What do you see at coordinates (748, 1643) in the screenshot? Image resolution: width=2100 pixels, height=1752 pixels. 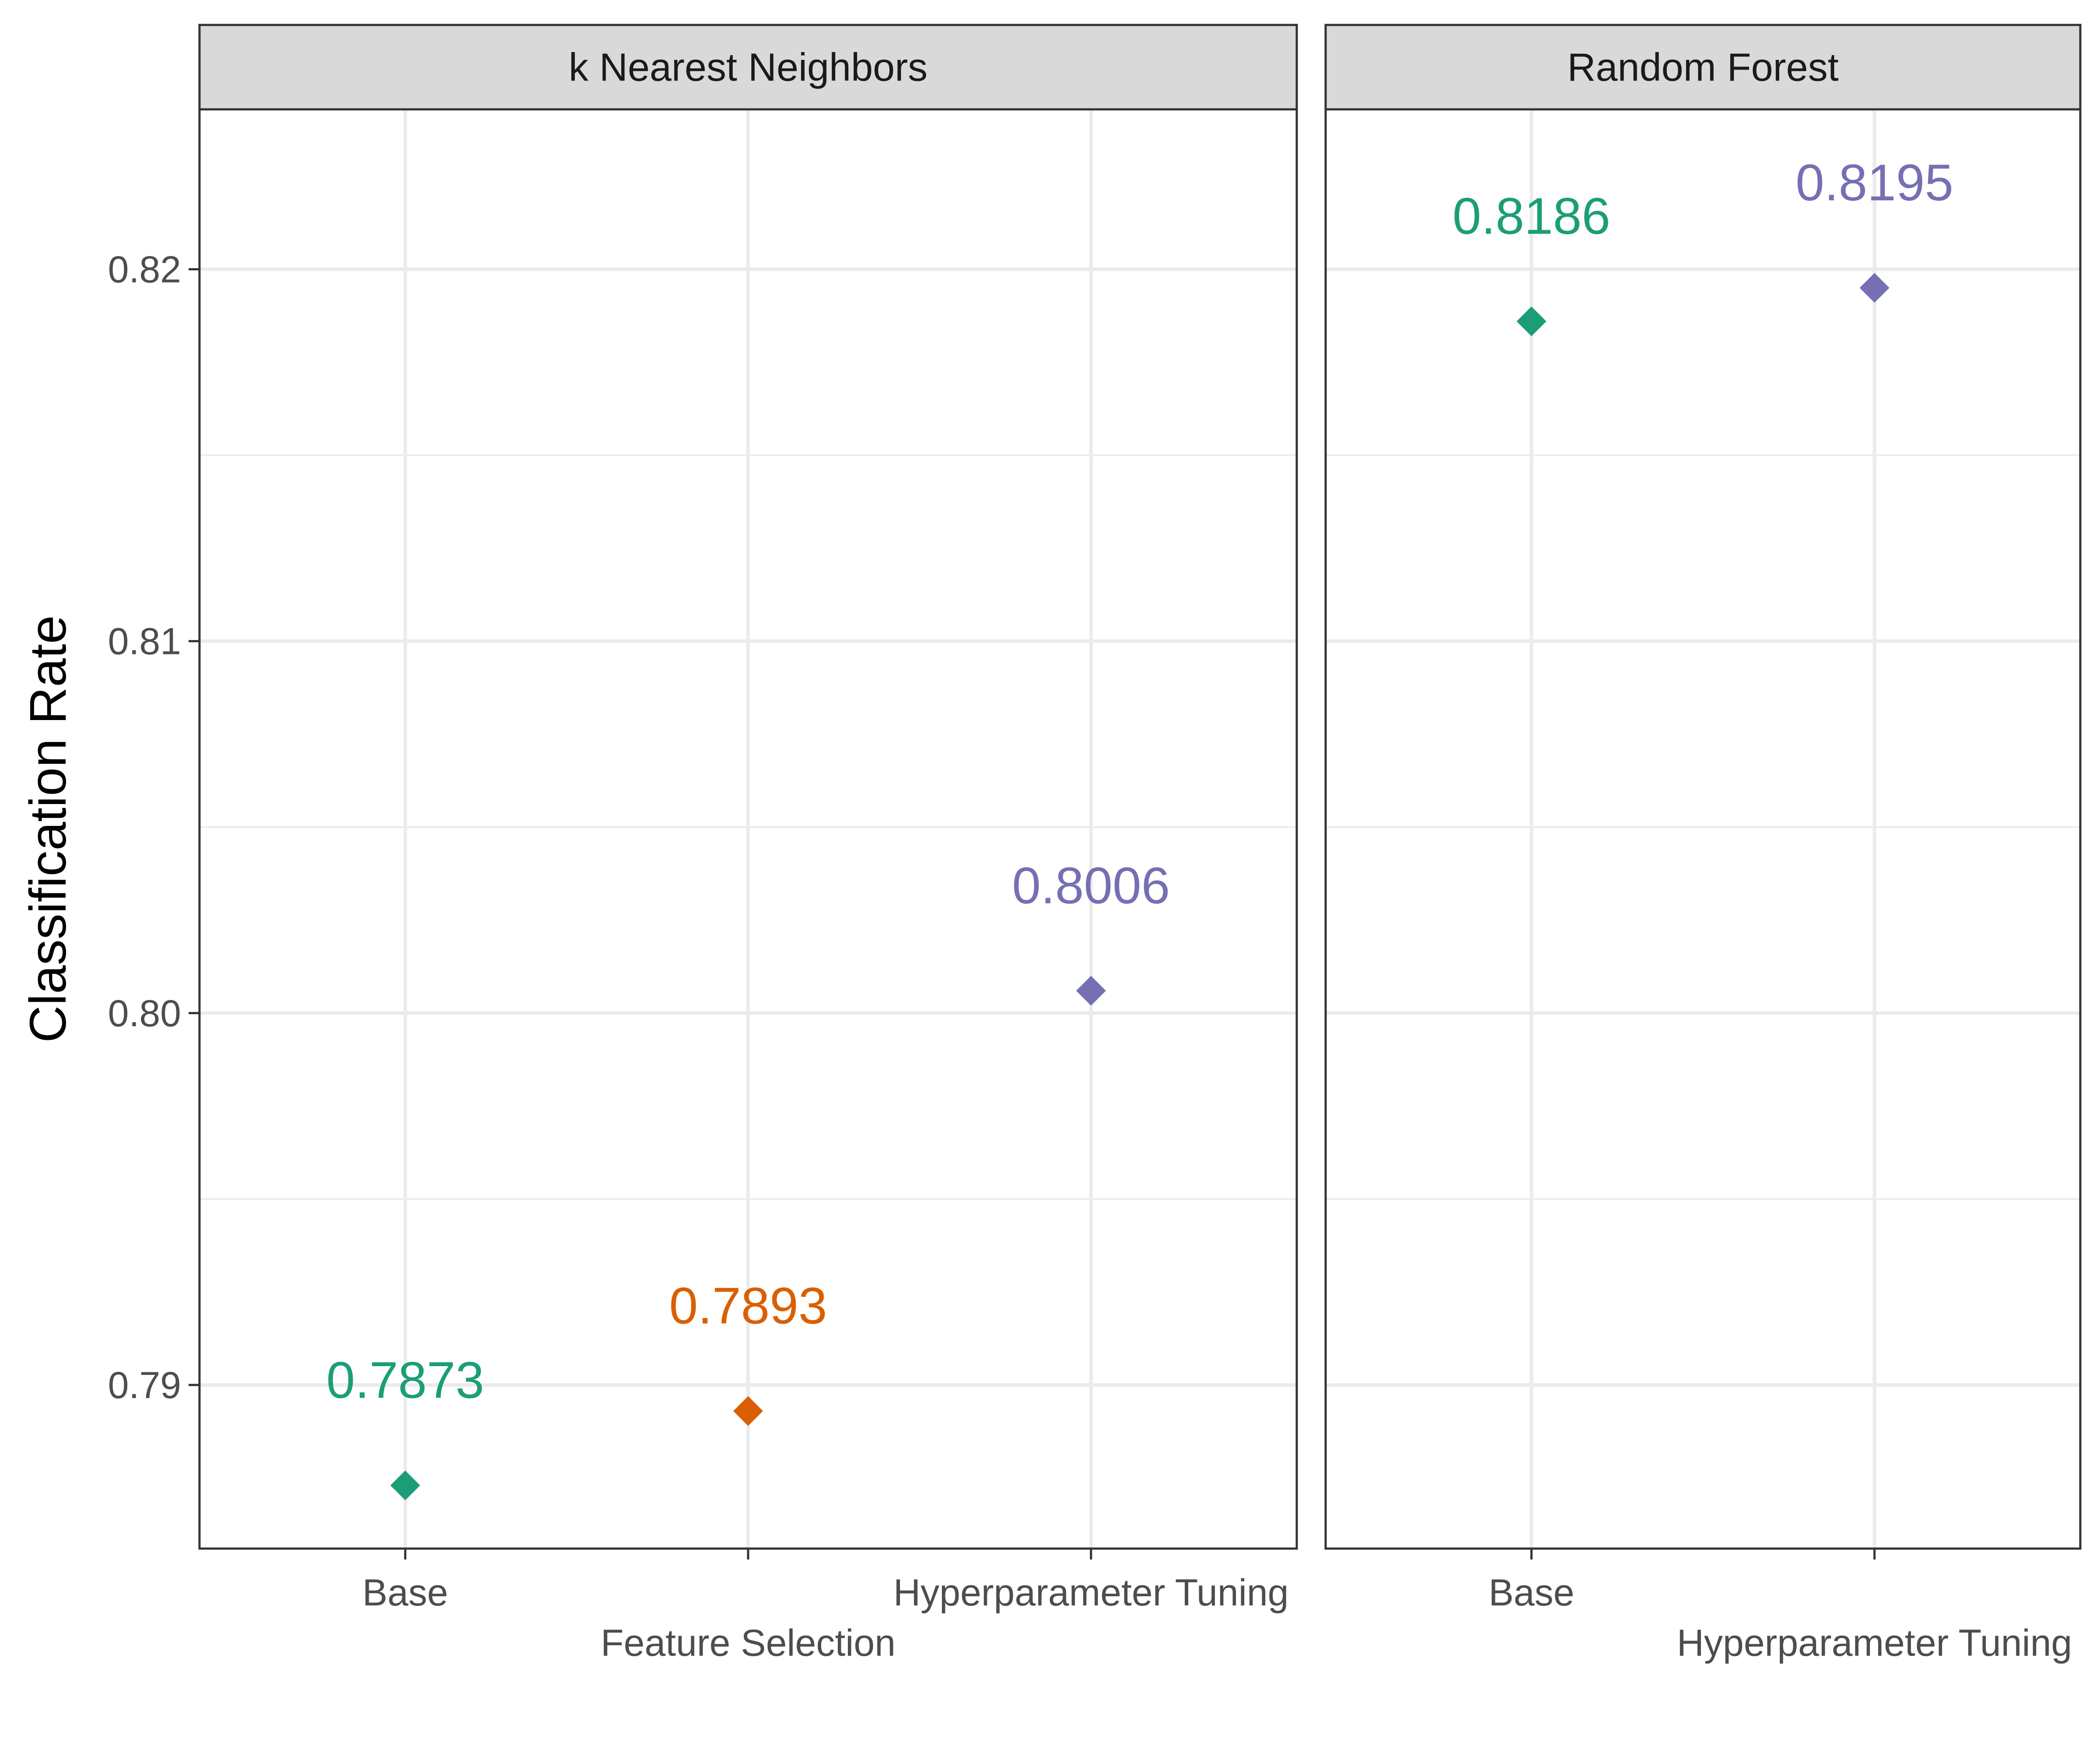 I see `x-tick-label: Feature Selection` at bounding box center [748, 1643].